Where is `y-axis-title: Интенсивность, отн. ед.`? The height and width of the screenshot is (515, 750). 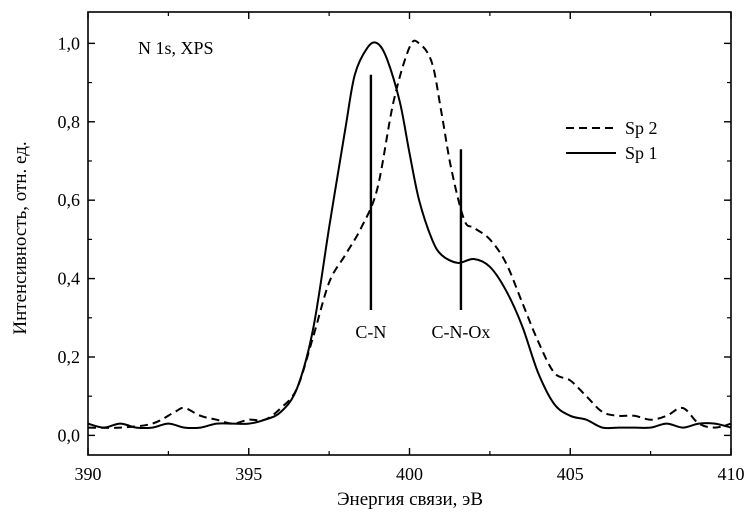 y-axis-title: Интенсивность, отн. ед. is located at coordinates (20, 237).